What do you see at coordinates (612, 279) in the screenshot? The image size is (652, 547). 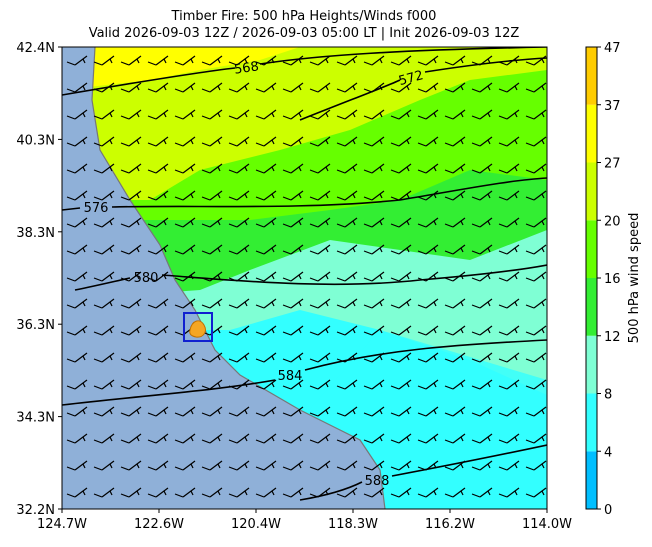 I see `colorbar-tick-label: 16` at bounding box center [612, 279].